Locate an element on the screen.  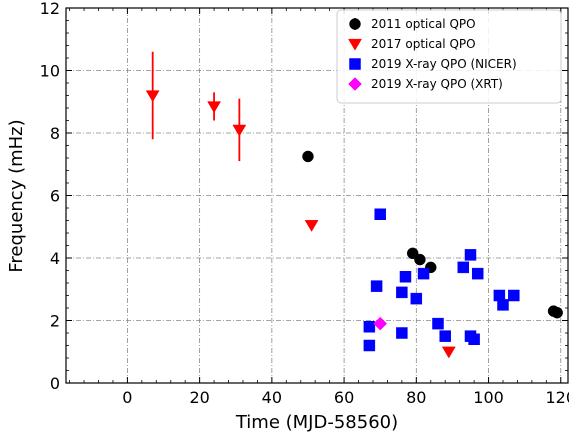
y-tick-label: 2 is located at coordinates (55, 321).